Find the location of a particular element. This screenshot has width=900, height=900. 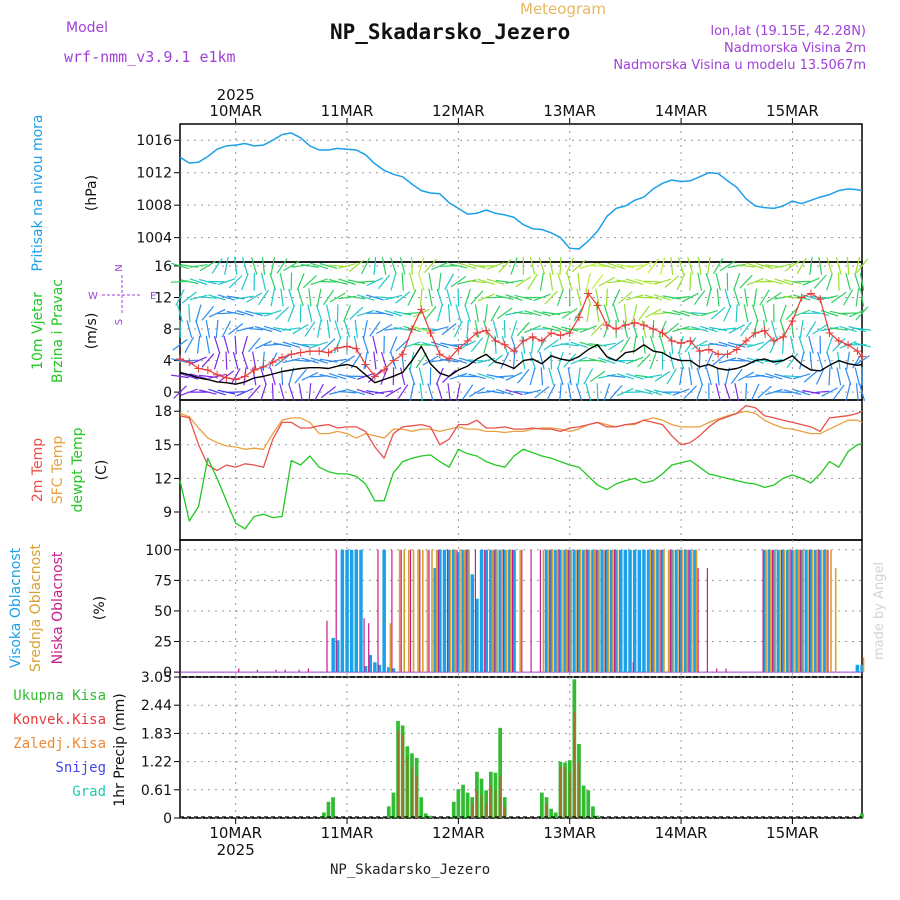

cloud-ylabel-low: Niska Oblacnost is located at coordinates (58, 607).